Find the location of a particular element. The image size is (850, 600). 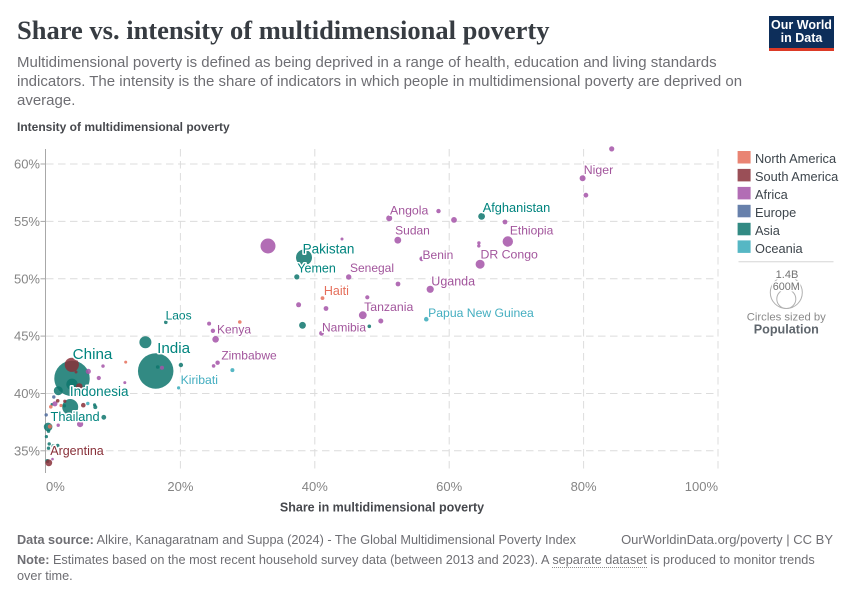

svg-text: Thailand is located at coordinates (75, 416).